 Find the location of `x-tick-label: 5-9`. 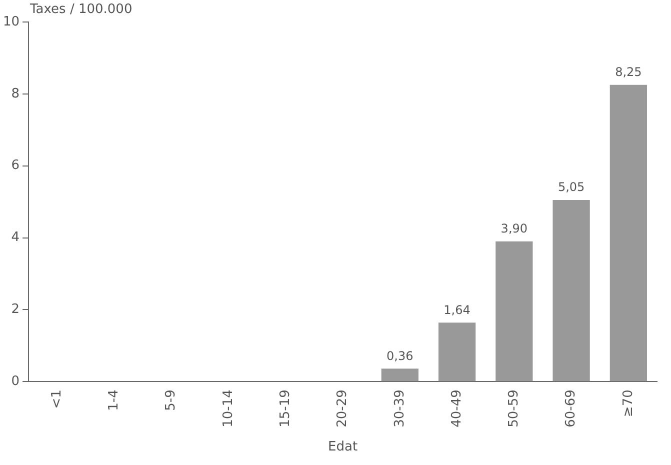

x-tick-label: 5-9 is located at coordinates (171, 400).